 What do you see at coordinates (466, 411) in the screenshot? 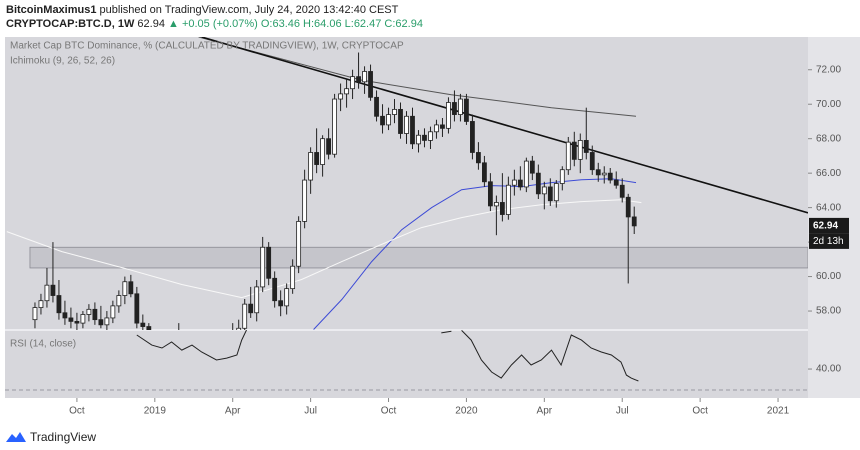
I see `x-tick-label: 2020` at bounding box center [466, 411].